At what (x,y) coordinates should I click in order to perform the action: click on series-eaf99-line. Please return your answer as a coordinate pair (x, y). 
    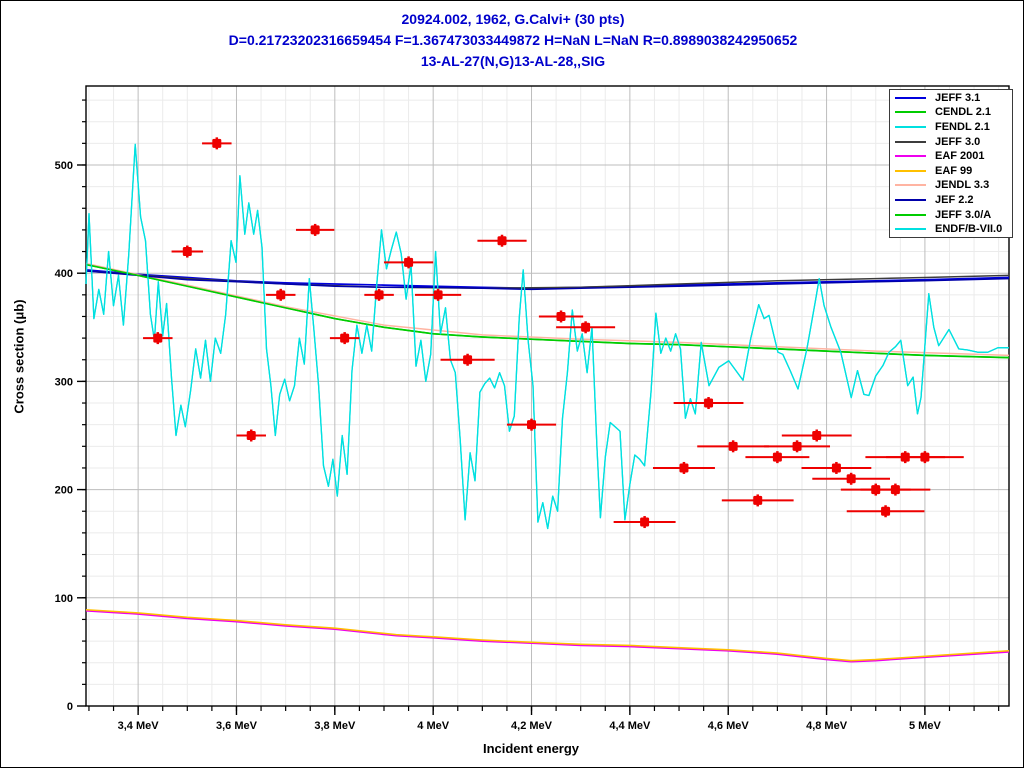
    Looking at the image, I should click on (547, 635).